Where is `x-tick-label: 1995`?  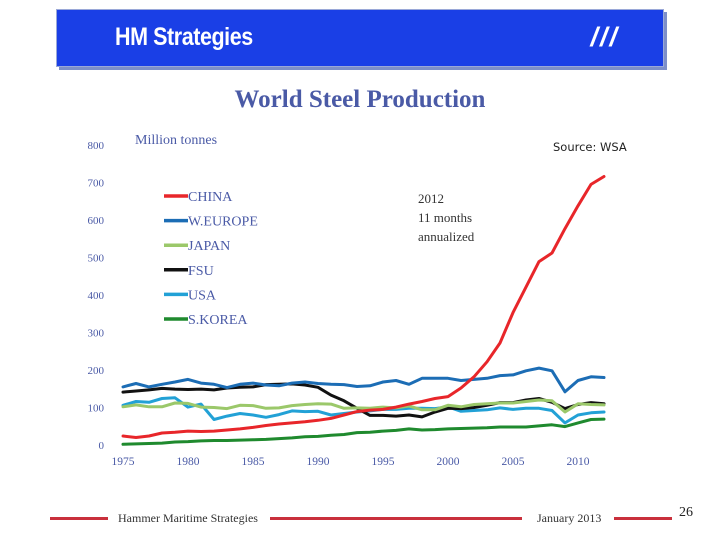 x-tick-label: 1995 is located at coordinates (383, 462).